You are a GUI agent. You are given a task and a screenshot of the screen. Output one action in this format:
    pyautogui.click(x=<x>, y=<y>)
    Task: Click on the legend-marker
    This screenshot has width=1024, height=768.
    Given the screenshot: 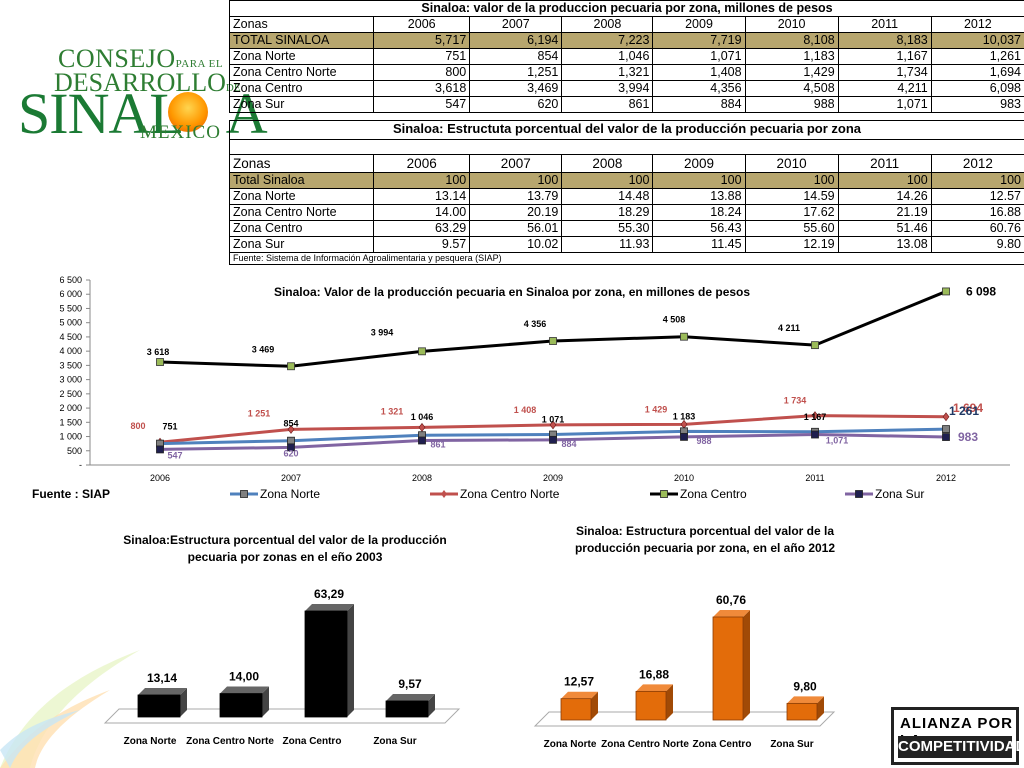 What is the action you would take?
    pyautogui.click(x=664, y=494)
    